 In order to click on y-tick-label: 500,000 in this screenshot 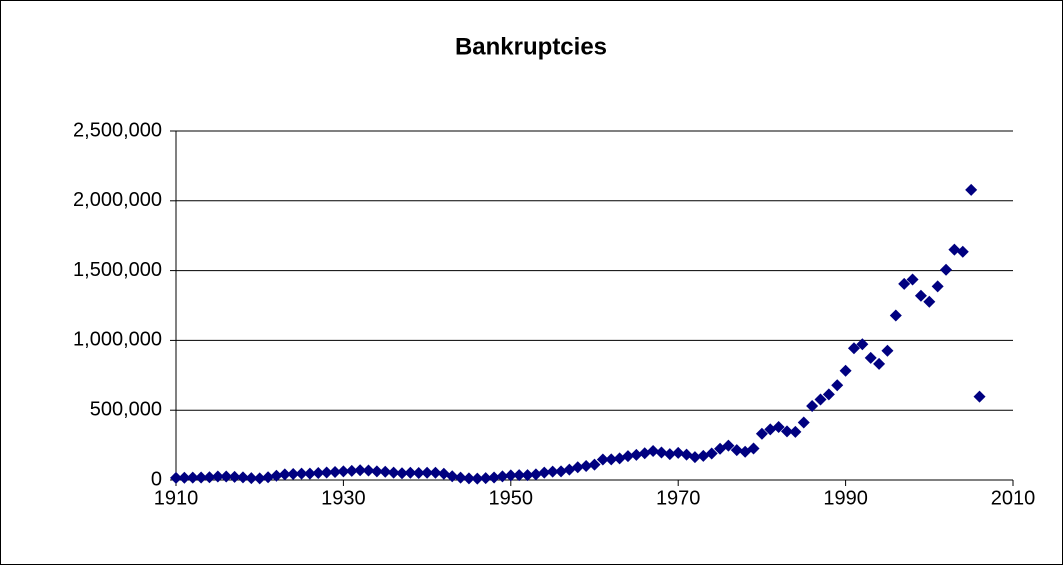, I will do `click(126, 409)`.